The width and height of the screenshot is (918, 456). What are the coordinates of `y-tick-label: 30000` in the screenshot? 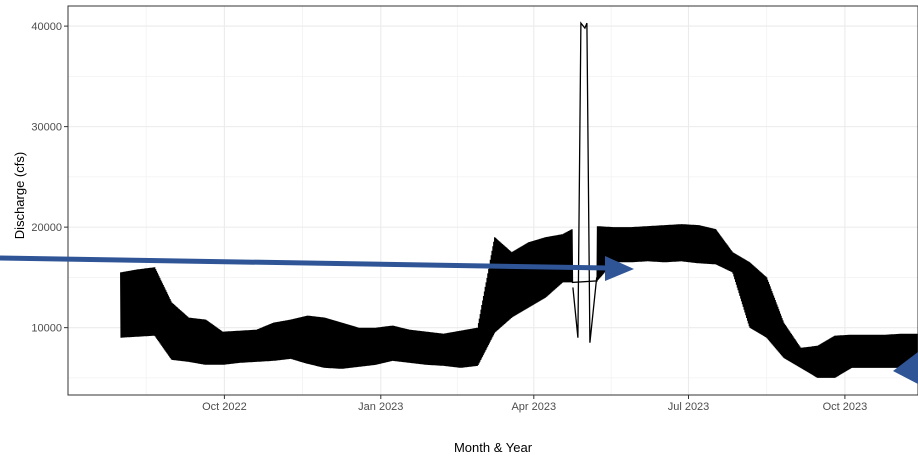 It's located at (46, 128).